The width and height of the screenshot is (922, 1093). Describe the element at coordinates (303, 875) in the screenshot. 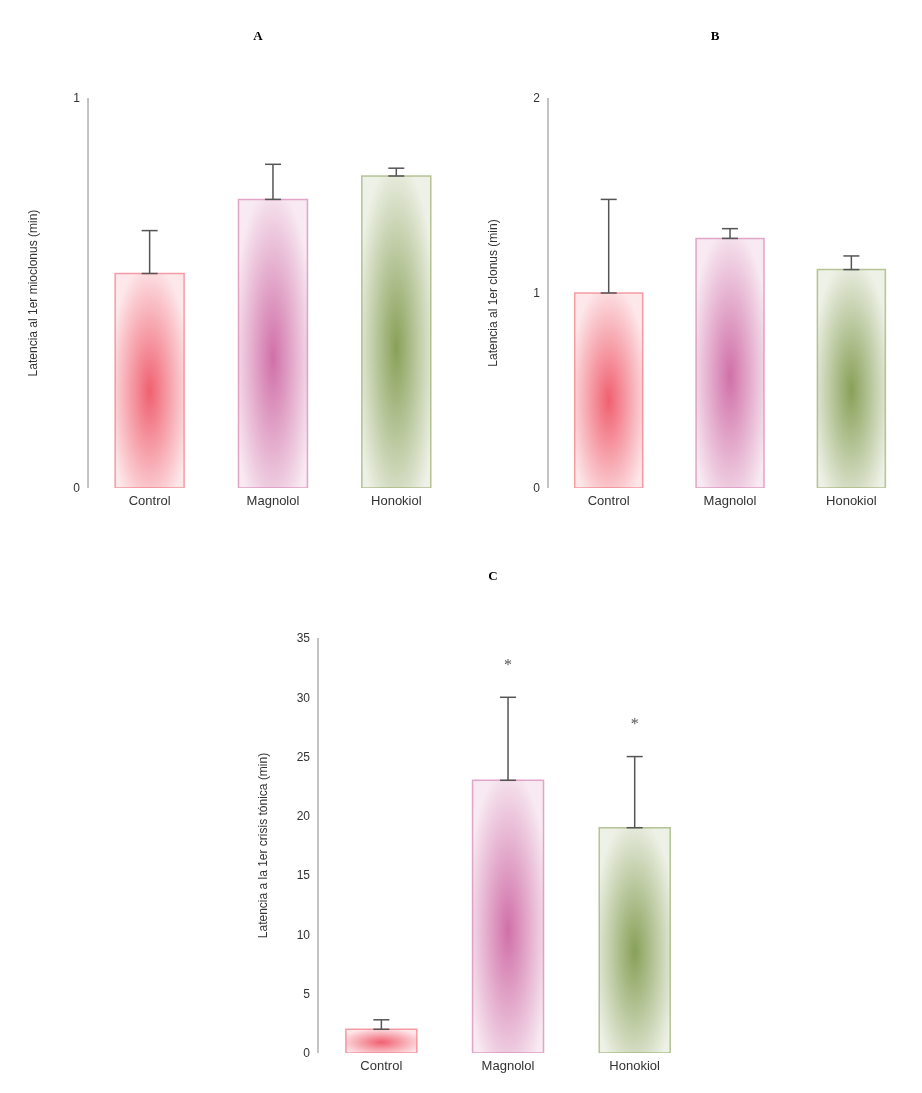

I see `y-tick-label: 15` at that location.